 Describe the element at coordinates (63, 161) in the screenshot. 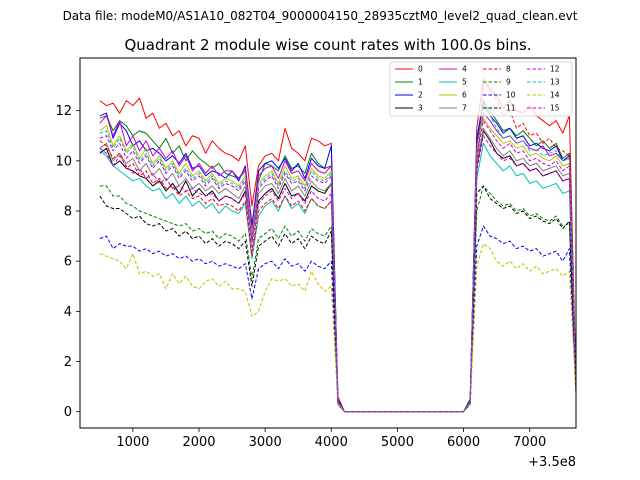

I see `y-tick-label: 10` at that location.